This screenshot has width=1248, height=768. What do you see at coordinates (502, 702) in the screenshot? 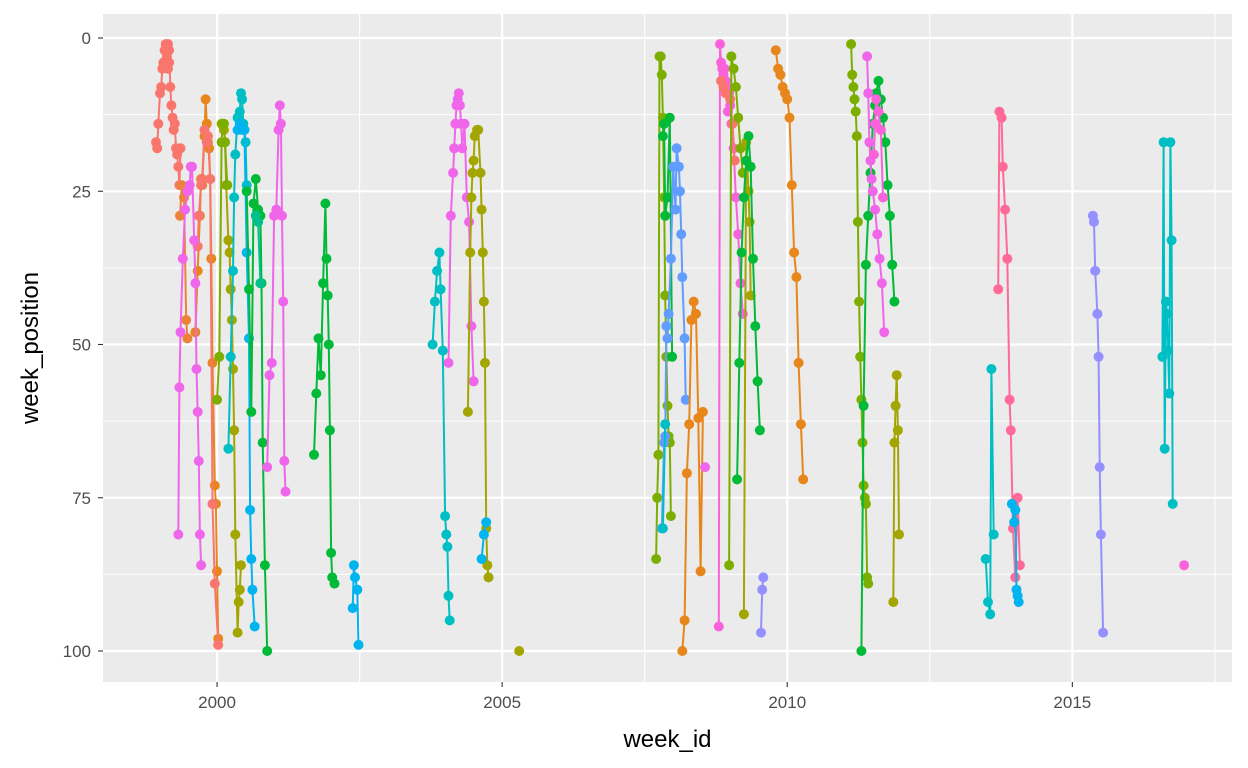
I see `x-tick-label: 2005` at bounding box center [502, 702].